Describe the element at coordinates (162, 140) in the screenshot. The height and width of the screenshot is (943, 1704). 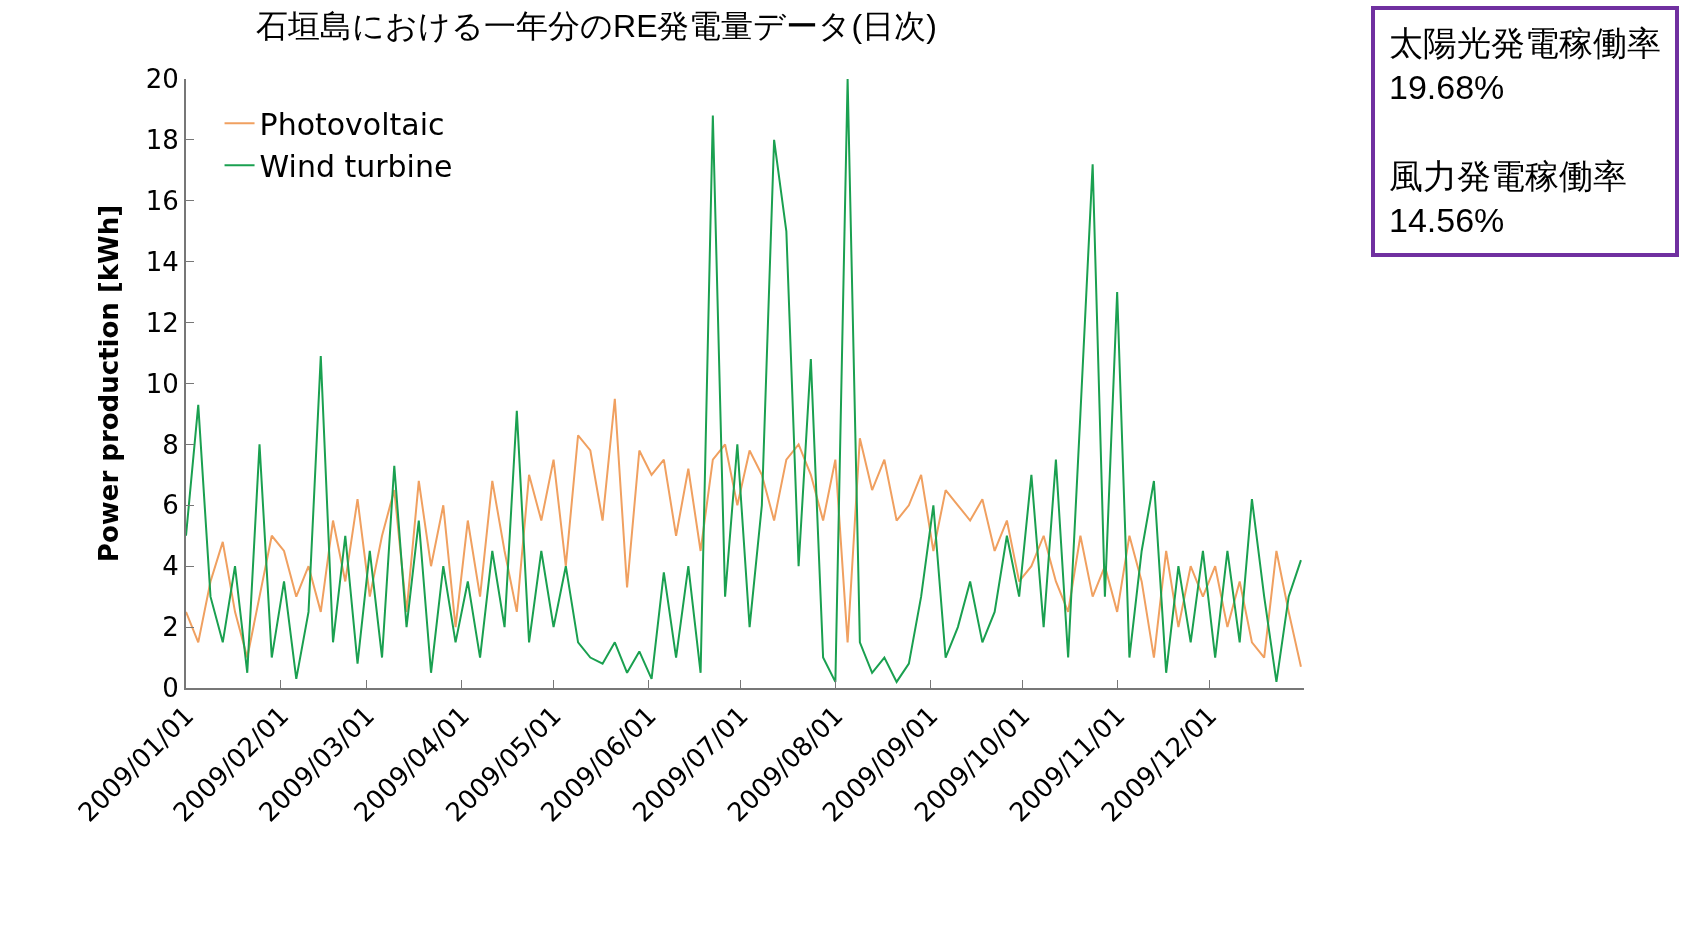
I see `y-tick-label: 18` at that location.